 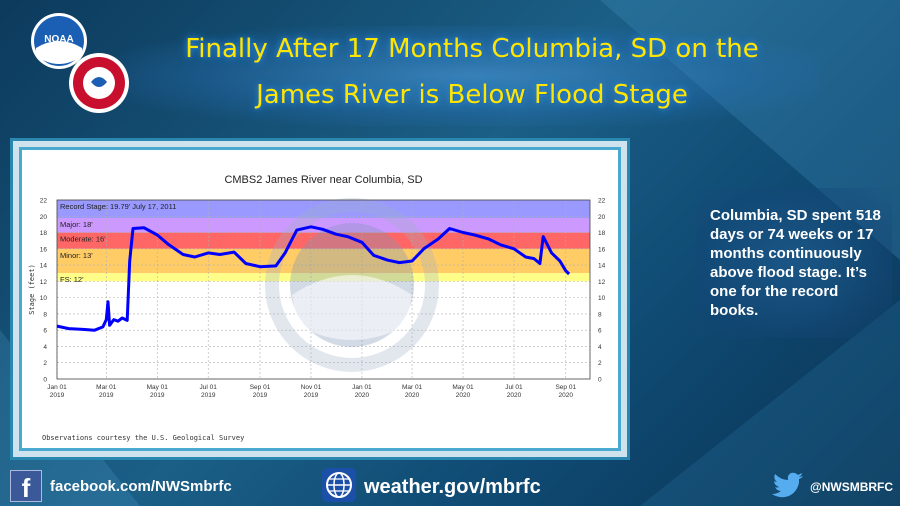 What do you see at coordinates (602, 282) in the screenshot?
I see `y-tick-label-right: 12` at bounding box center [602, 282].